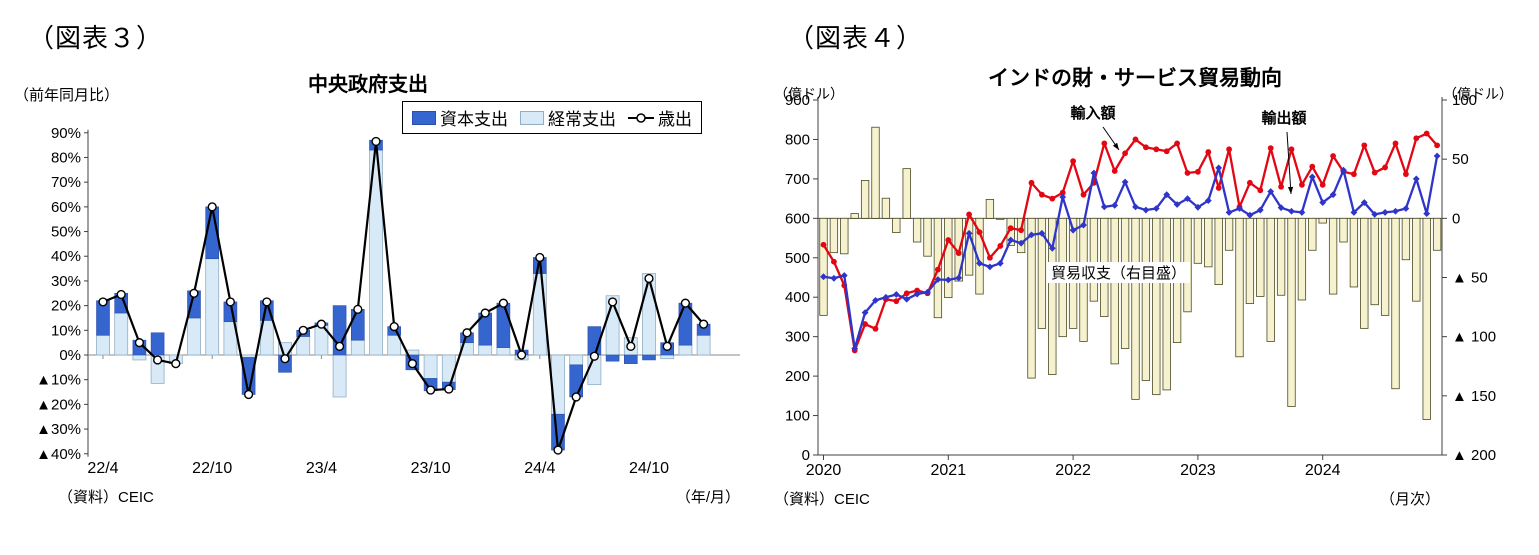  Describe the element at coordinates (66, 157) in the screenshot. I see `svg-text: 80%` at that location.